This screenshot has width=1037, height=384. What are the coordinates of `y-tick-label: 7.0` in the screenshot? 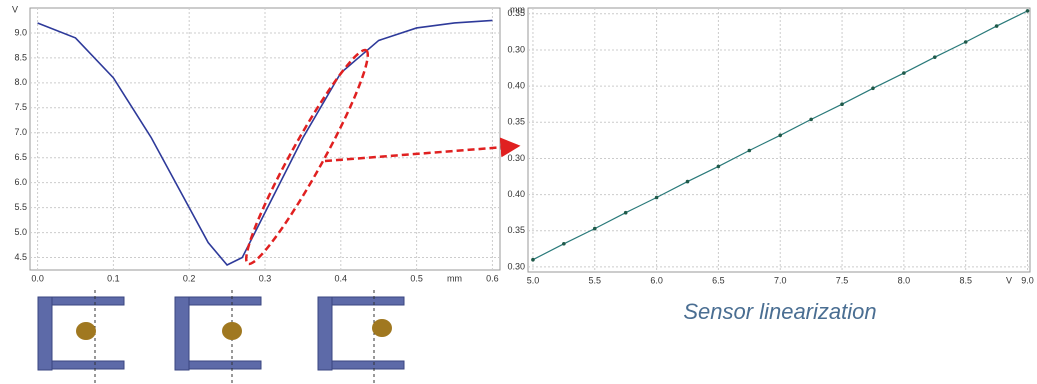 It's located at (20, 132).